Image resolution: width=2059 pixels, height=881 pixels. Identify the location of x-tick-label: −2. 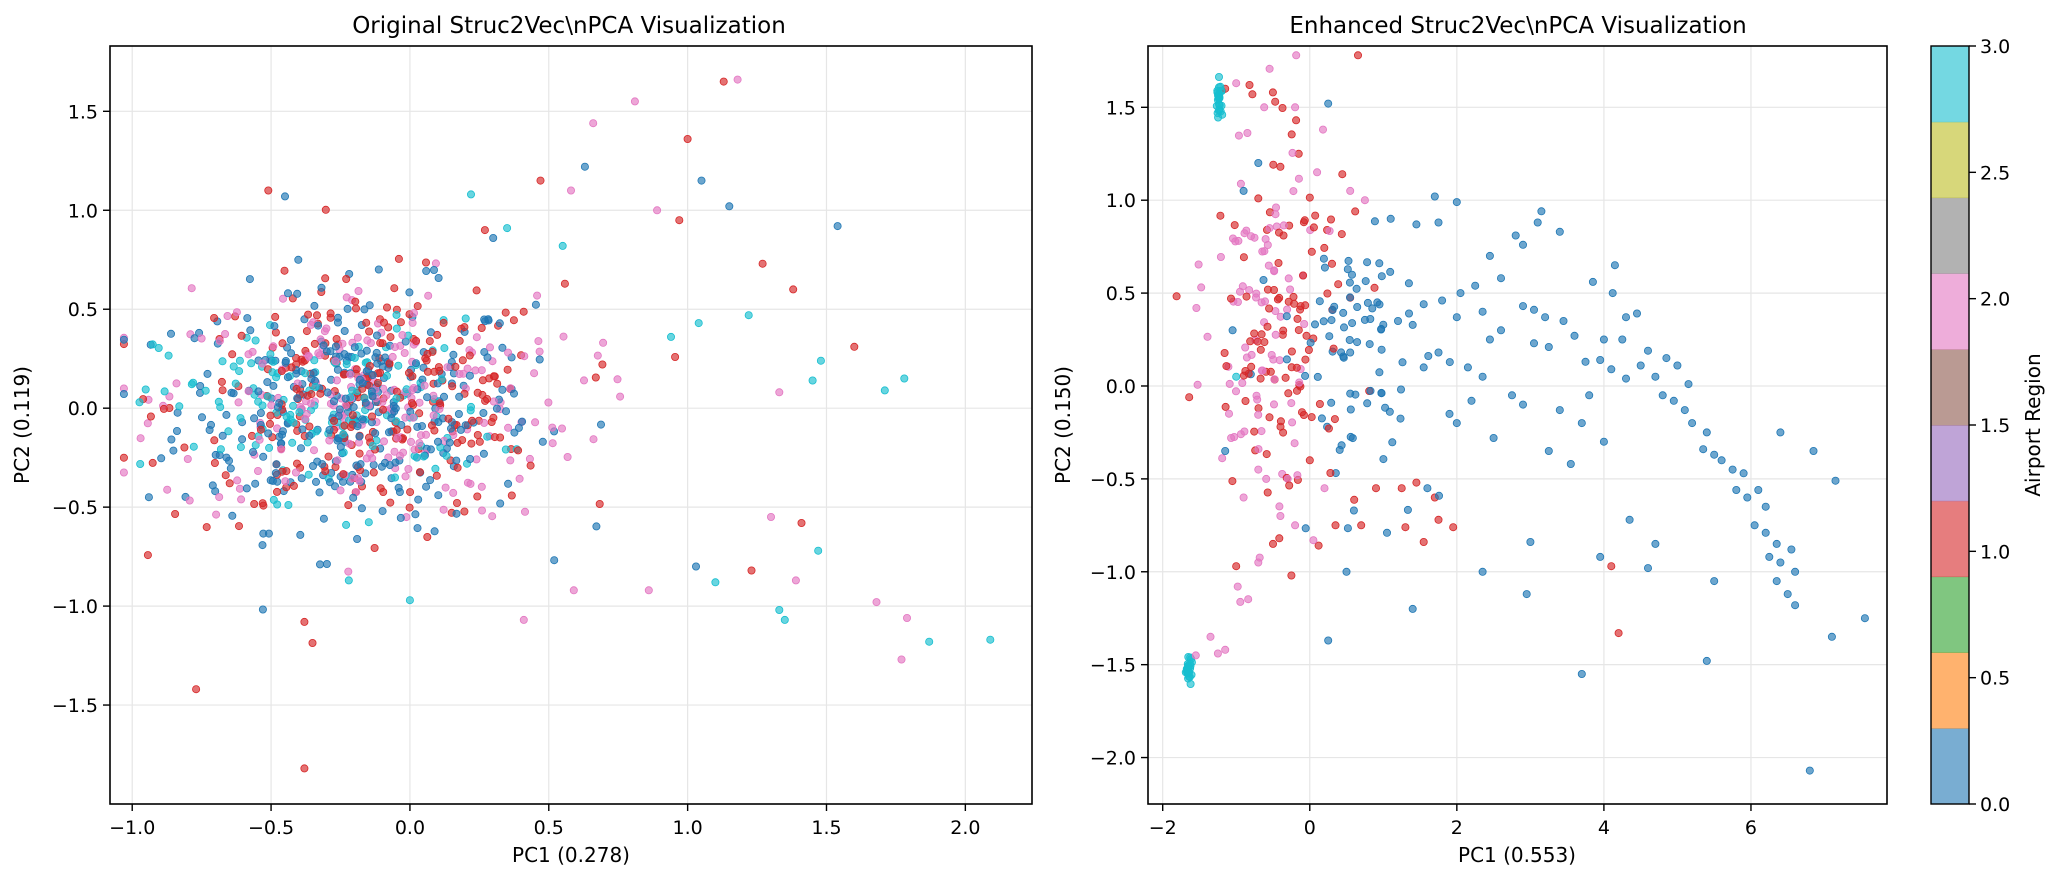
(1163, 828).